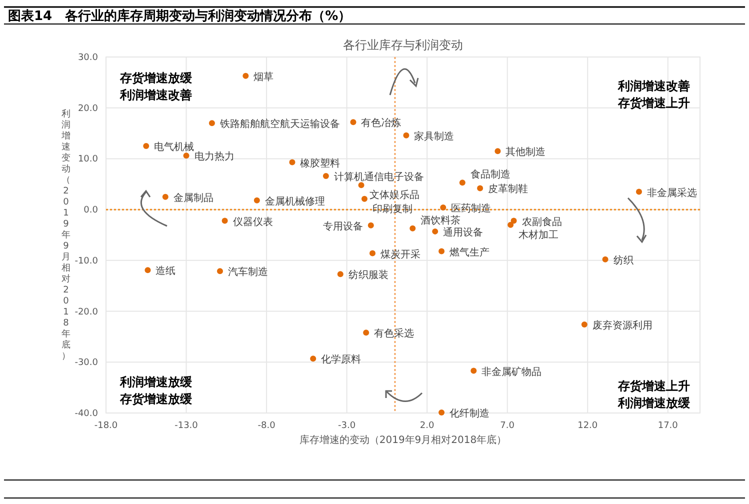 The height and width of the screenshot is (504, 749). I want to click on x-tick-label: 2.0, so click(427, 426).